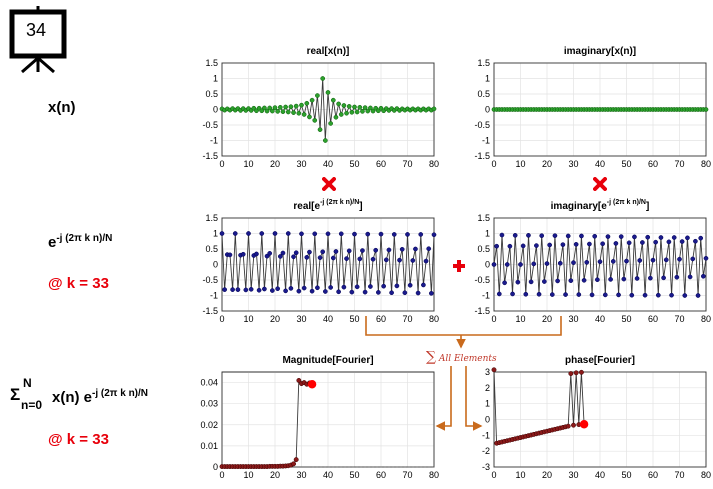  Describe the element at coordinates (100, 397) in the screenshot. I see `sum-body: x(n) e-j (2π k n)/N` at that location.